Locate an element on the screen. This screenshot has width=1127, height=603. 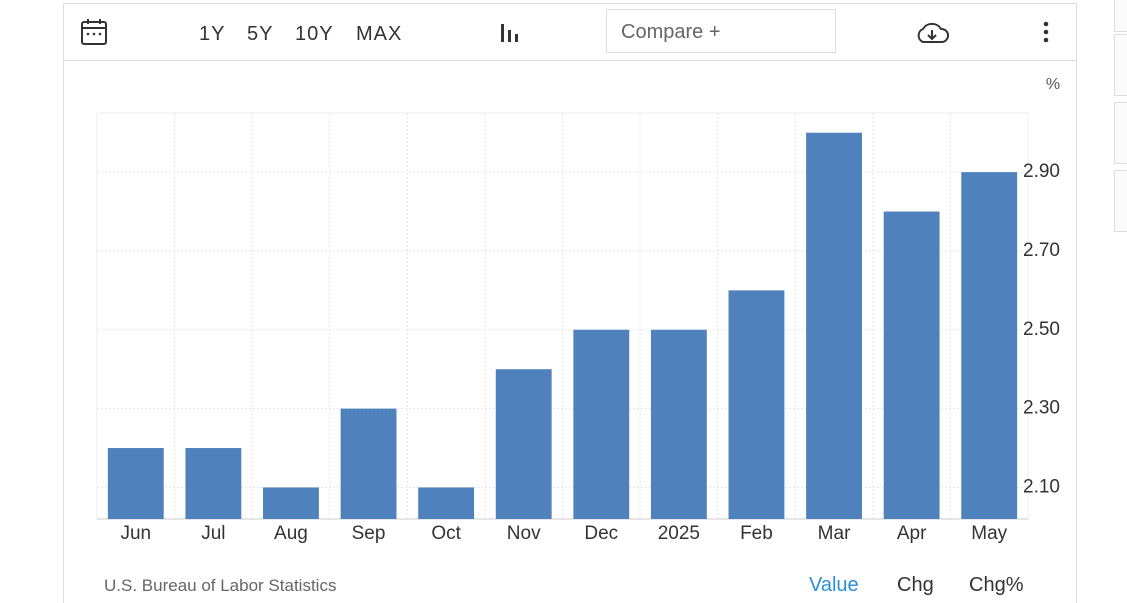
y-tick-label: 2.10 is located at coordinates (1041, 486).